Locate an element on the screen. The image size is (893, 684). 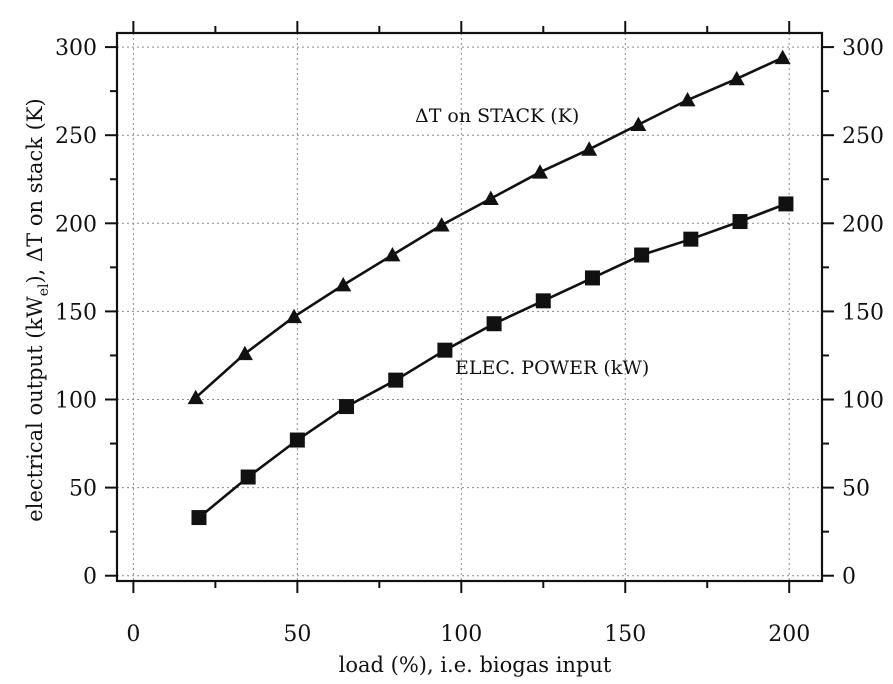
y-tick-label-left: 300 is located at coordinates (76, 48).